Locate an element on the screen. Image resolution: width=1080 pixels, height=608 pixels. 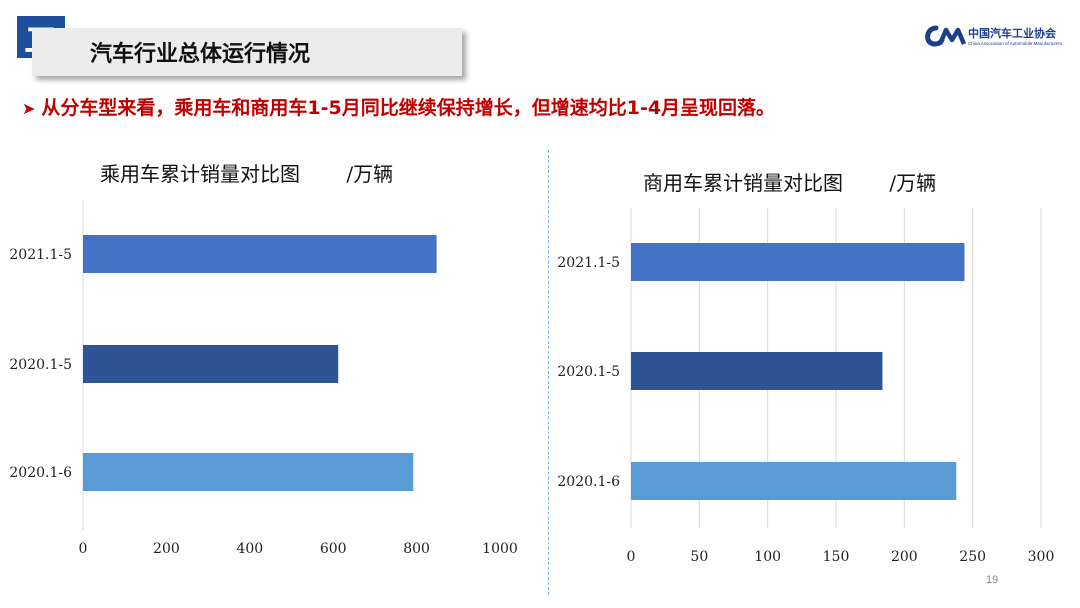
left-category-label: 2021.1-5 is located at coordinates (40, 255).